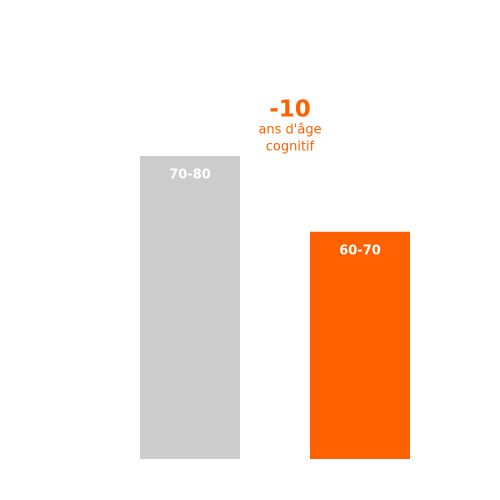 The height and width of the screenshot is (500, 500). What do you see at coordinates (290, 147) in the screenshot?
I see `annotation-text: cognitif` at bounding box center [290, 147].